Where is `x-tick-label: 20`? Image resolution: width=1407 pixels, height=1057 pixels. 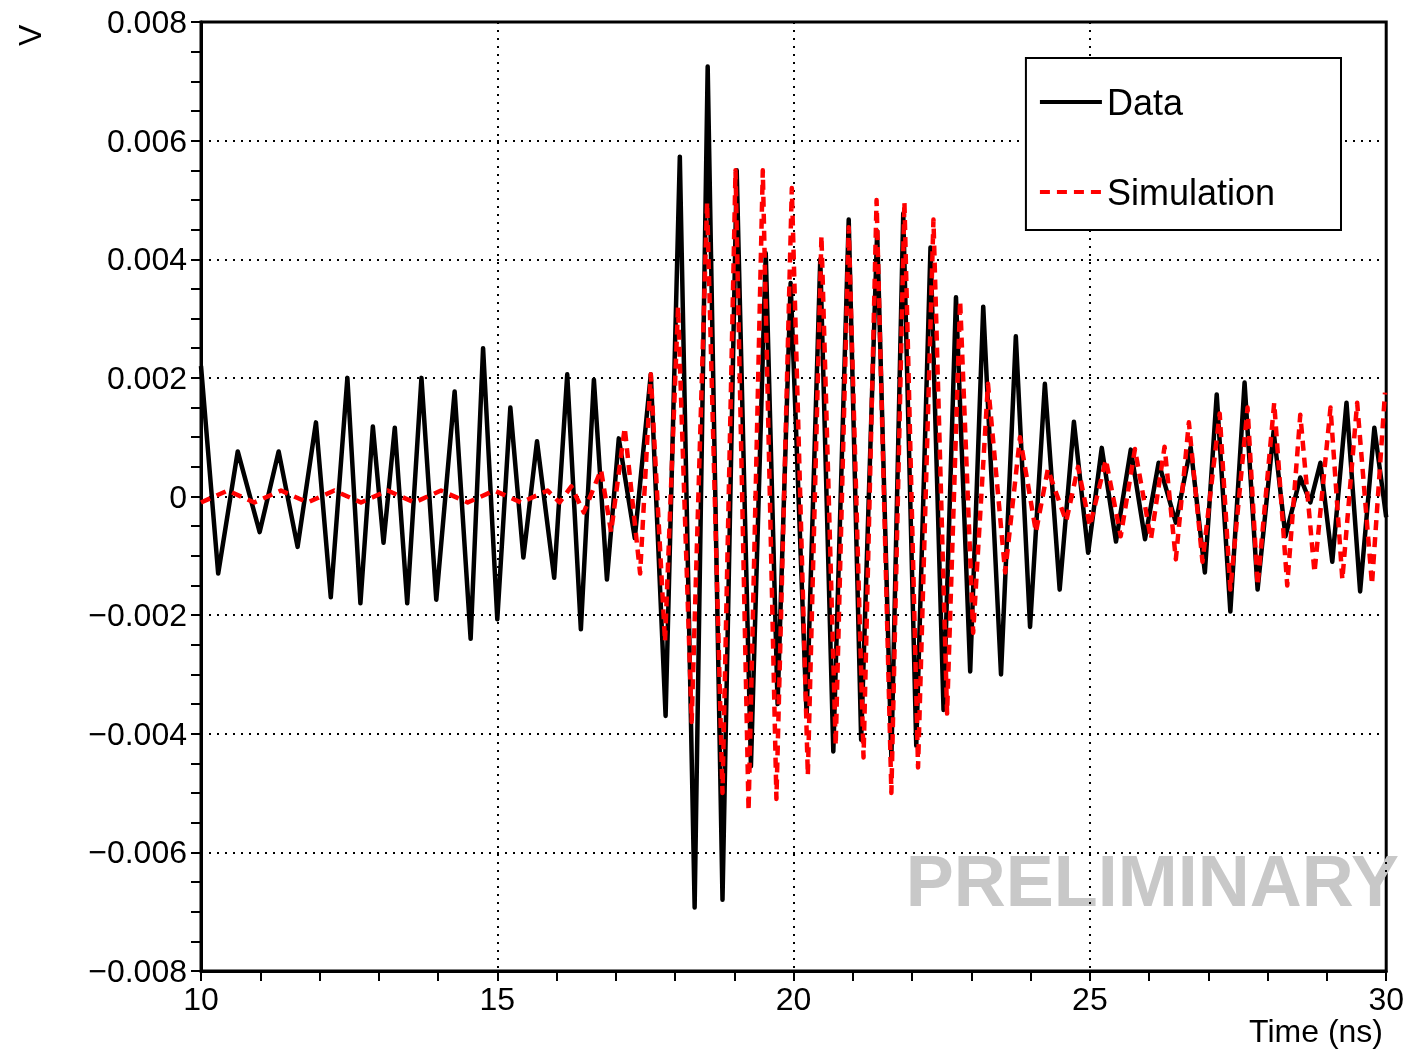
x-tick-label: 20 is located at coordinates (793, 999).